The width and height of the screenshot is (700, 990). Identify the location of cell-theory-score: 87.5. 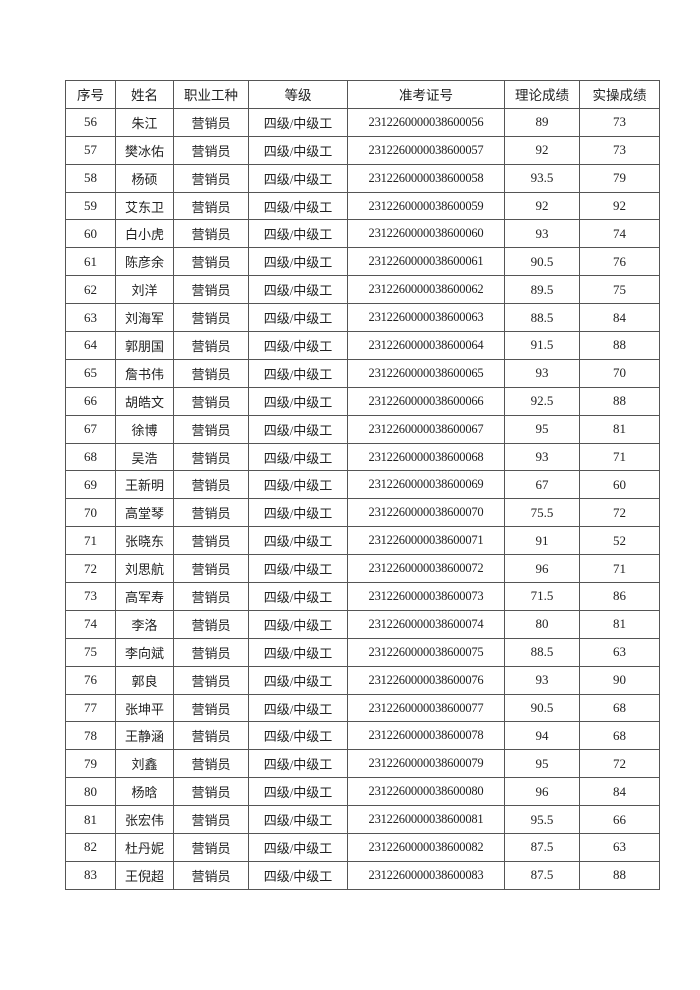
(542, 875).